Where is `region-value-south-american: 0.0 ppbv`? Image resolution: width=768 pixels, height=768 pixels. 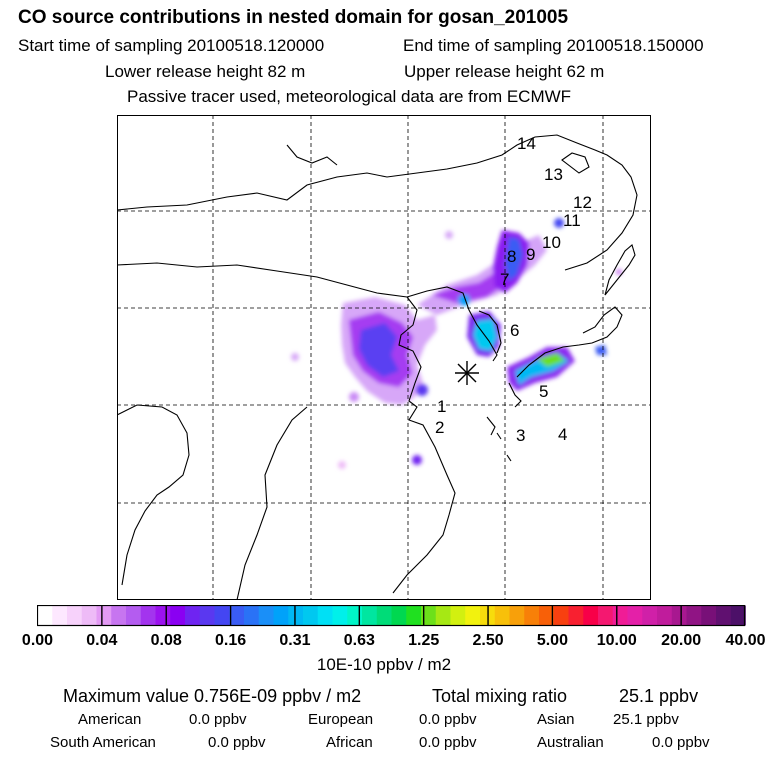
region-value-south-american: 0.0 ppbv is located at coordinates (237, 742).